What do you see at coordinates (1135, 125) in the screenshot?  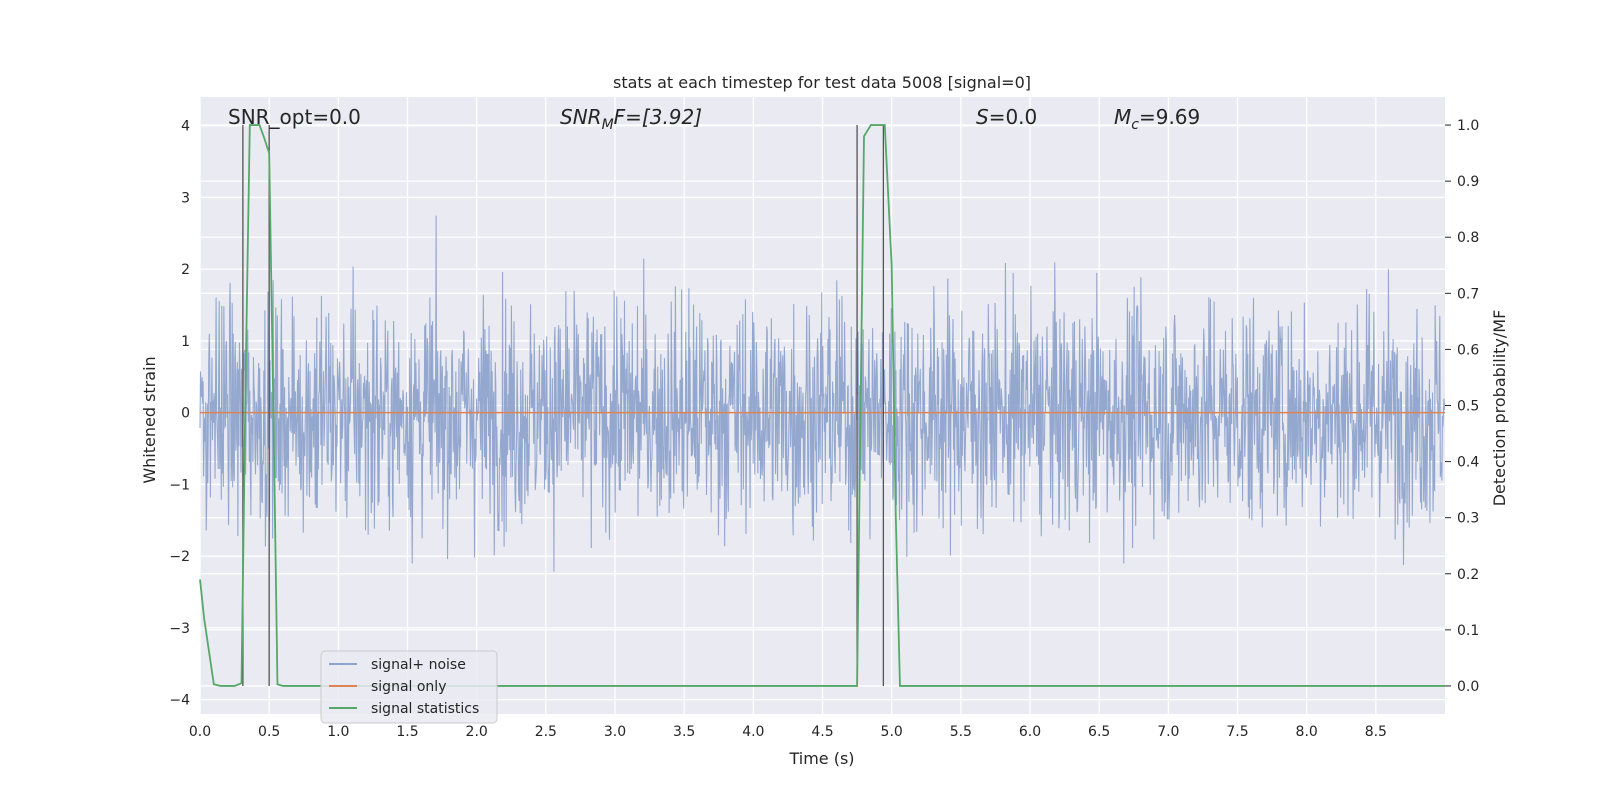 I see `annotation-mc-sub: c` at bounding box center [1135, 125].